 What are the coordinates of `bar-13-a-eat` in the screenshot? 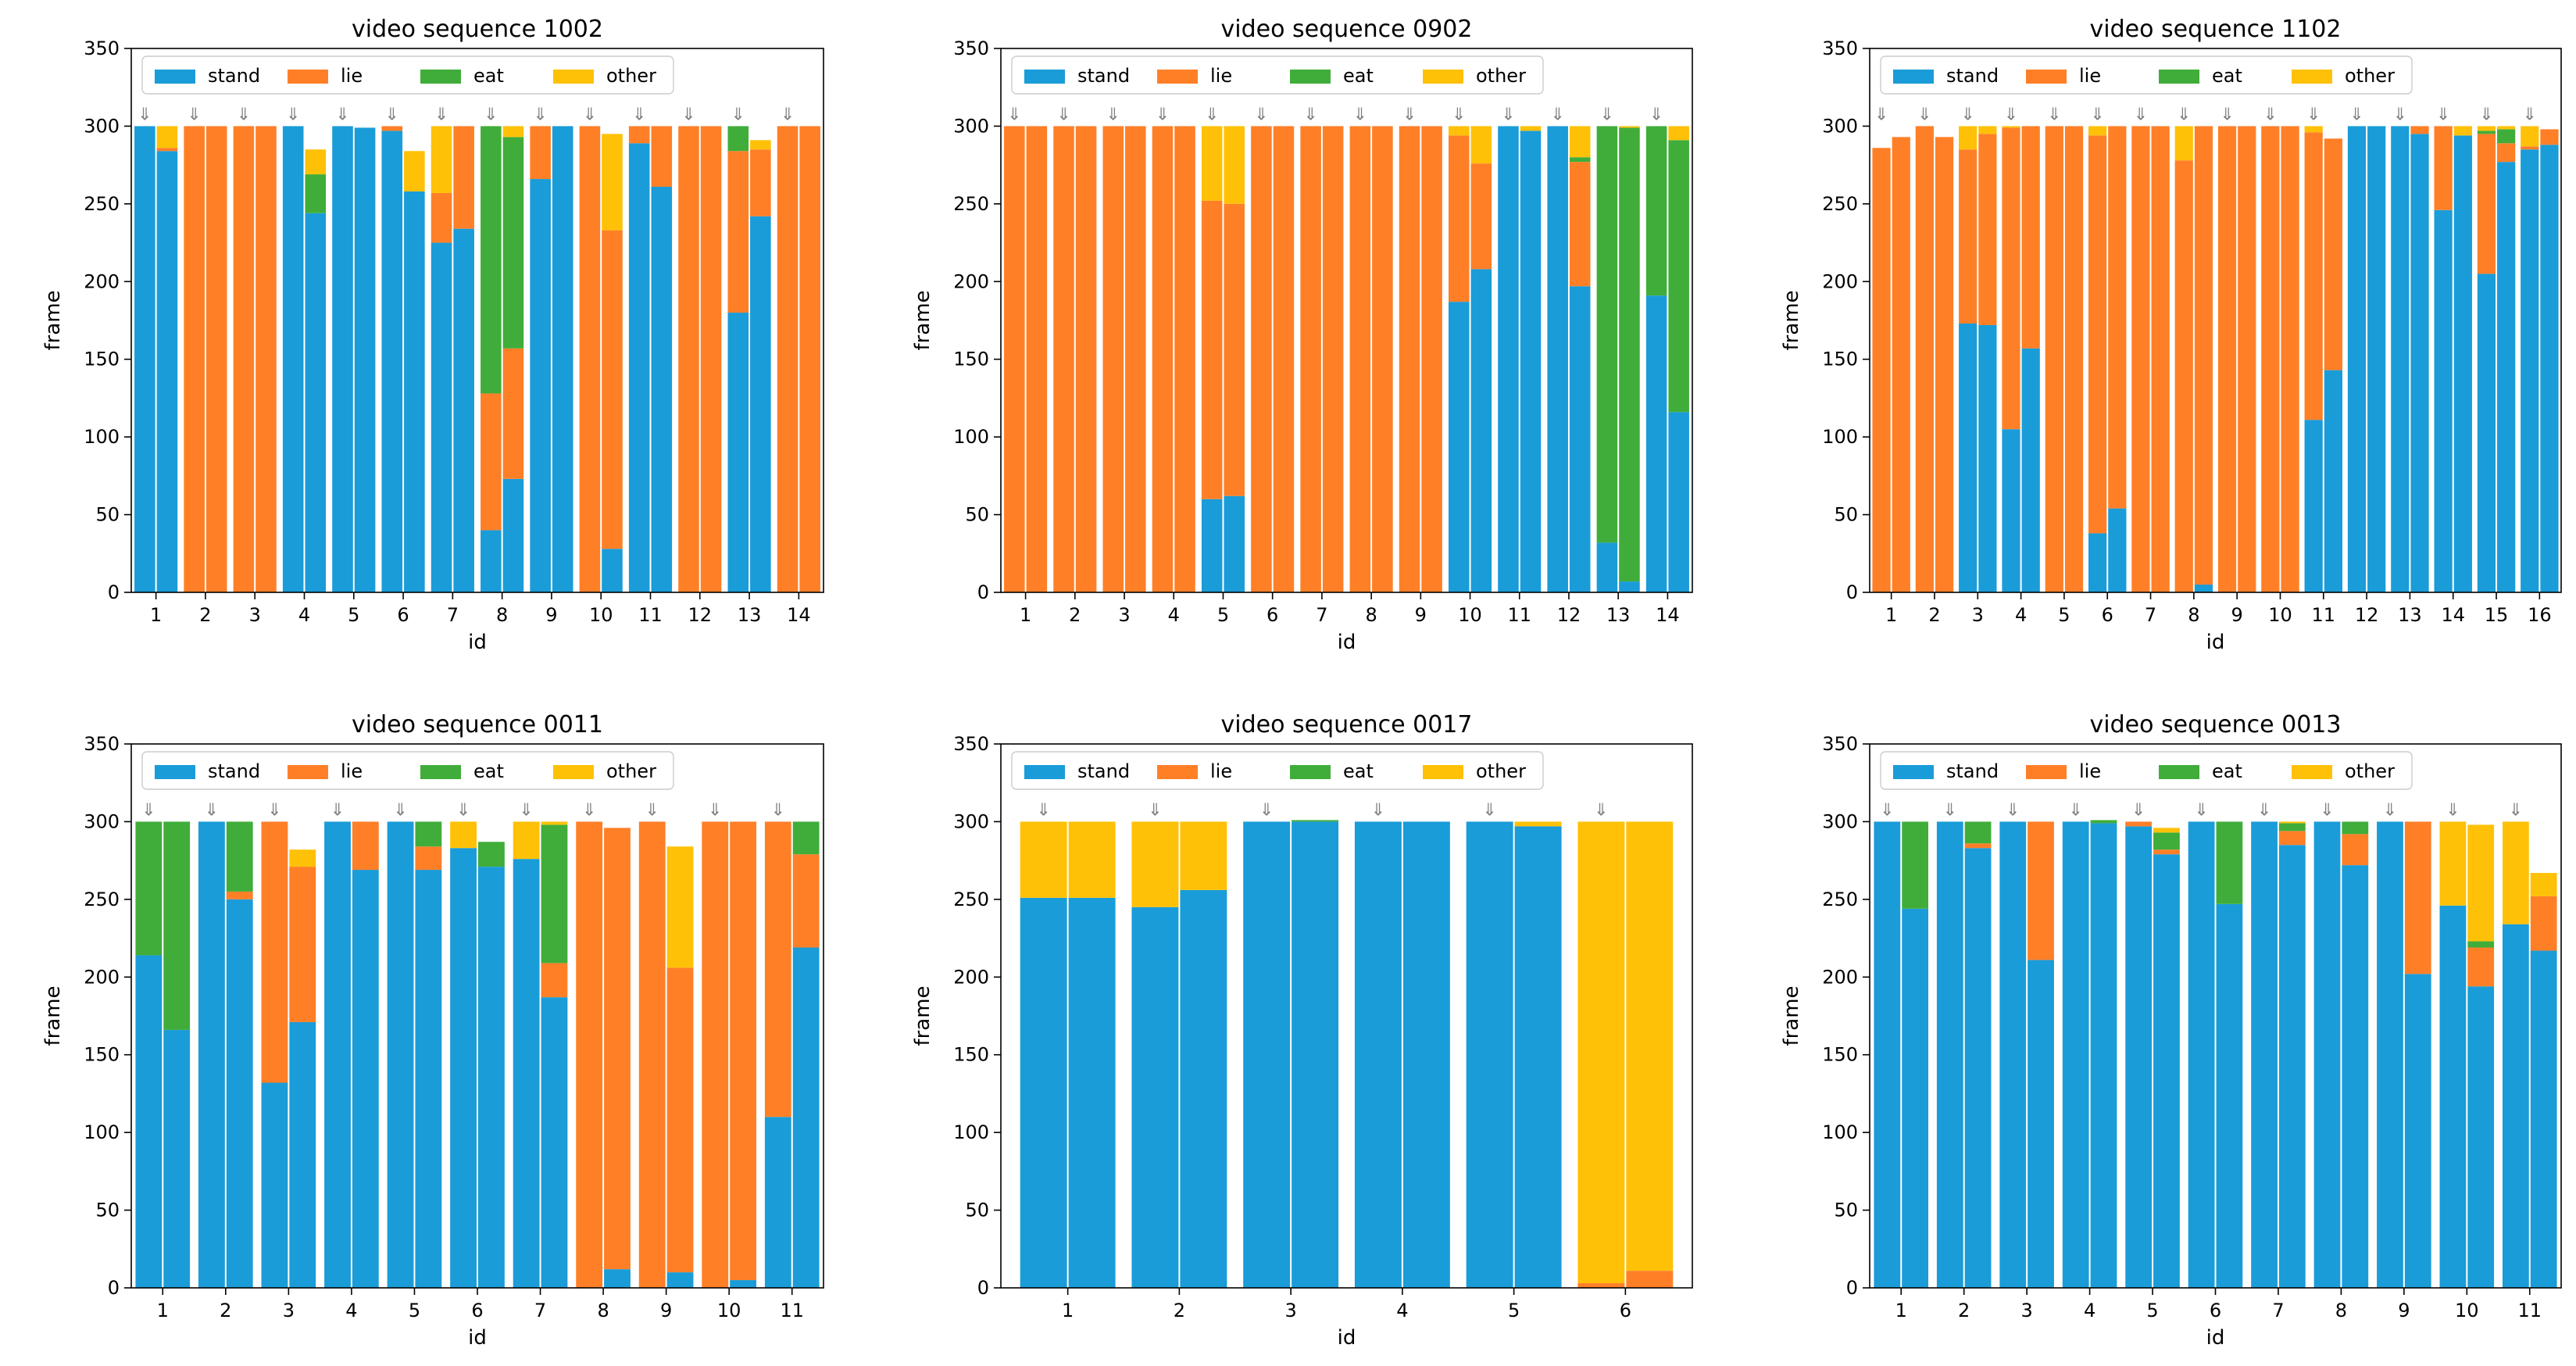 It's located at (738, 139).